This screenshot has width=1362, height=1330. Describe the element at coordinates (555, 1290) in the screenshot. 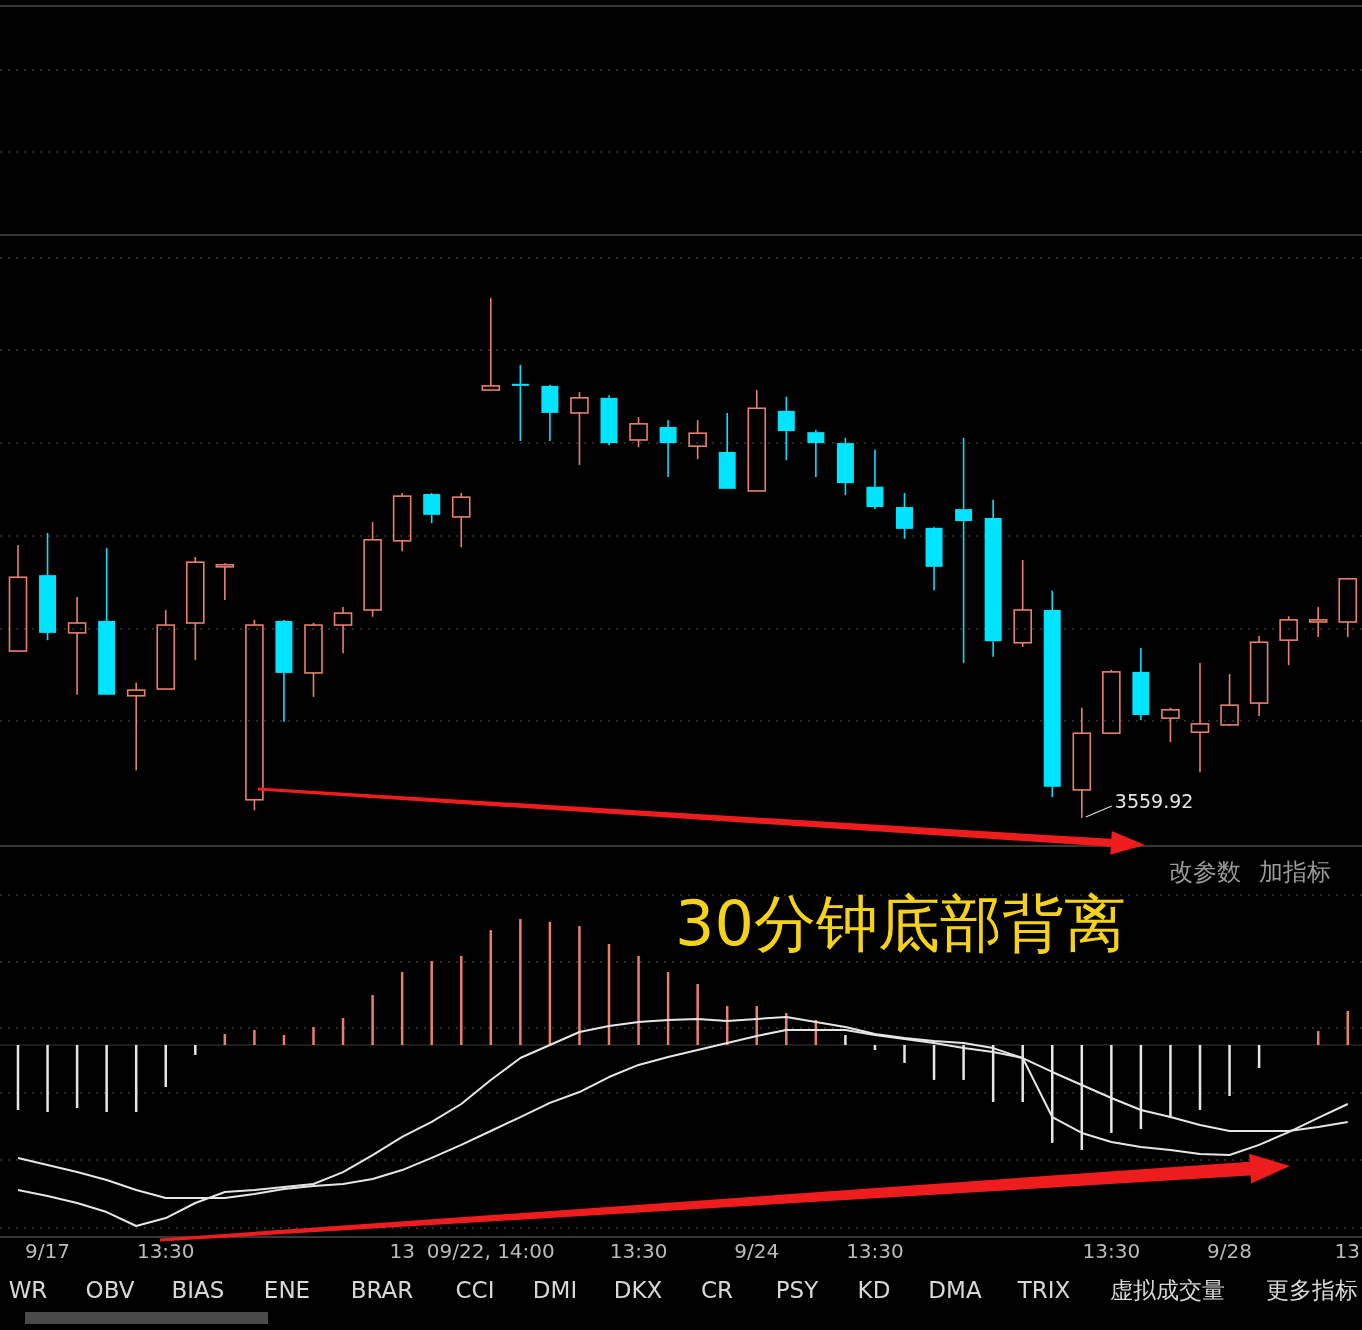

I see `text: DMI` at that location.